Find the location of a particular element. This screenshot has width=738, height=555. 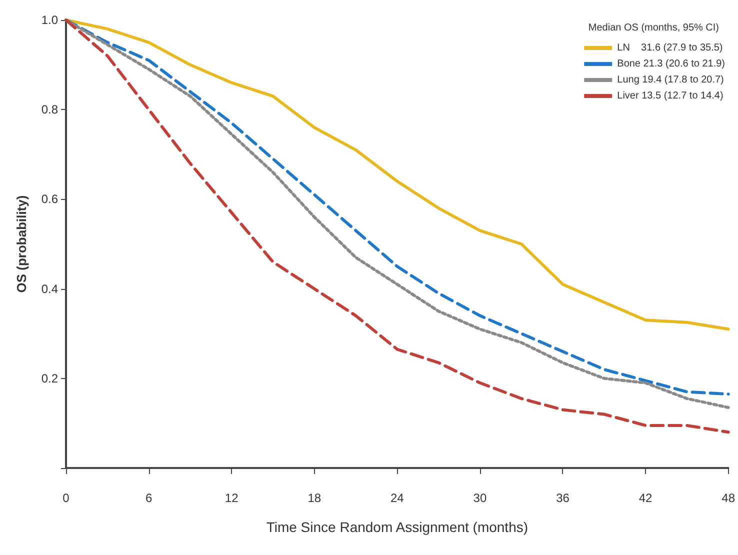

y-tick-label: 1.0 is located at coordinates (49, 20).